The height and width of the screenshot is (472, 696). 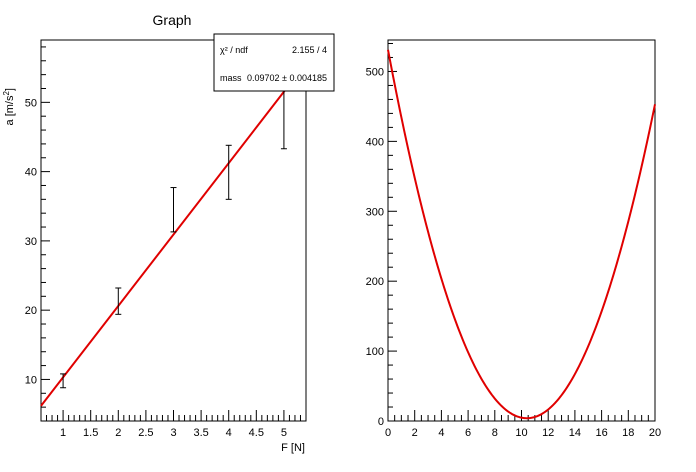 What do you see at coordinates (575, 433) in the screenshot?
I see `x-tick-label: 14` at bounding box center [575, 433].